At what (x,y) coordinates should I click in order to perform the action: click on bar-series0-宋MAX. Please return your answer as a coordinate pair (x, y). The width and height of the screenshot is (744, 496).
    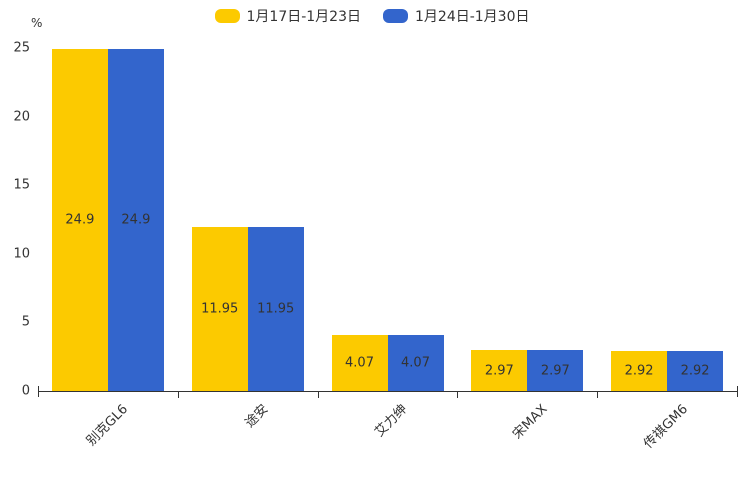
    Looking at the image, I should click on (499, 370).